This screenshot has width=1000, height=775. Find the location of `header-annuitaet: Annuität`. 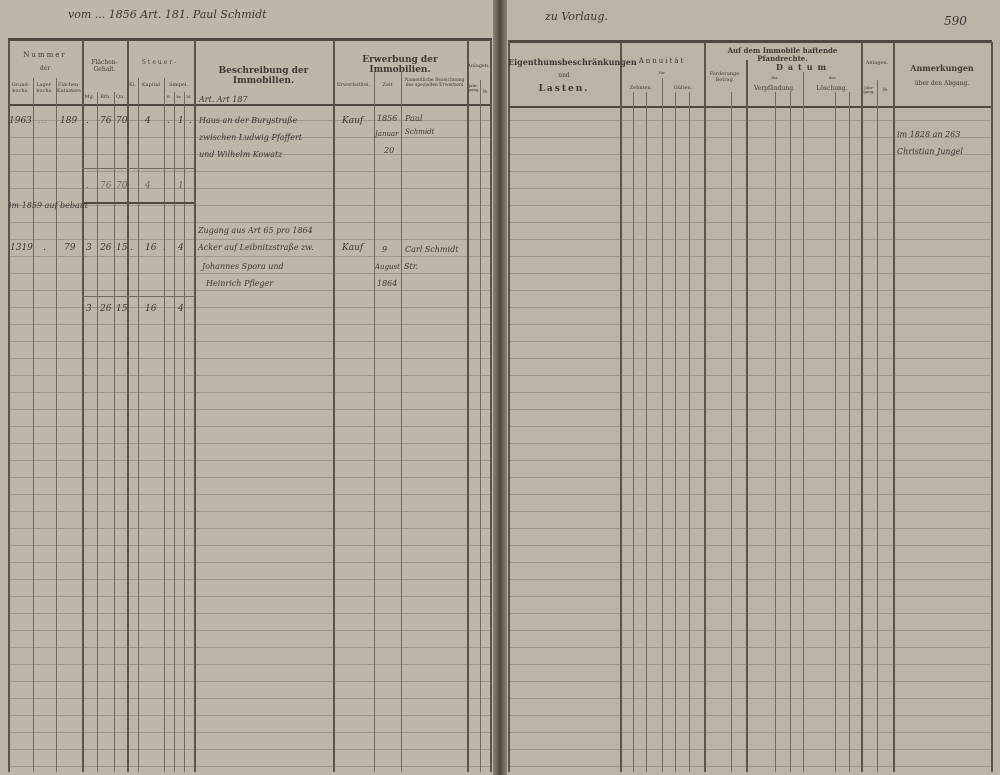

header-annuitaet: Annuität is located at coordinates (662, 61).